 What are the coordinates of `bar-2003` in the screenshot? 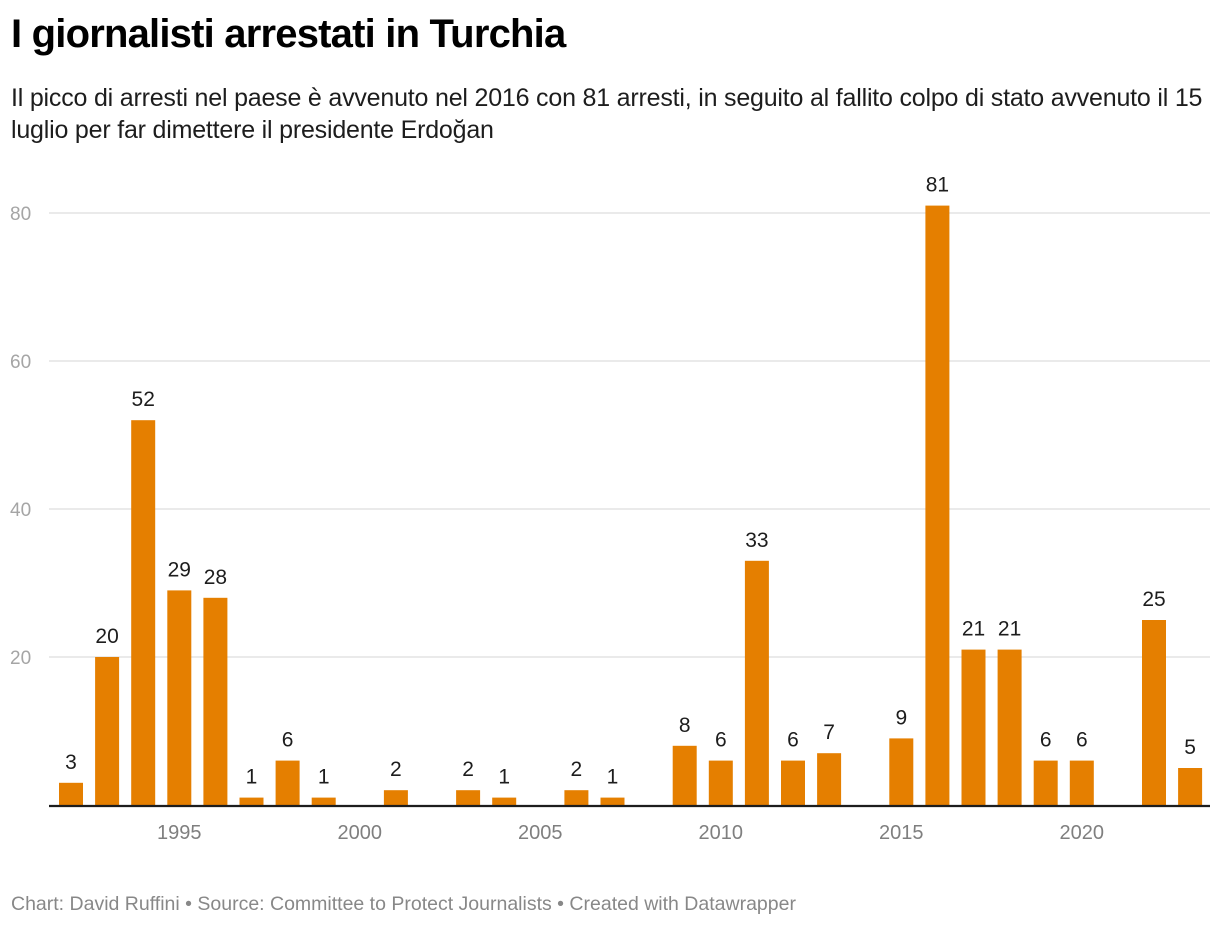 It's located at (468, 797).